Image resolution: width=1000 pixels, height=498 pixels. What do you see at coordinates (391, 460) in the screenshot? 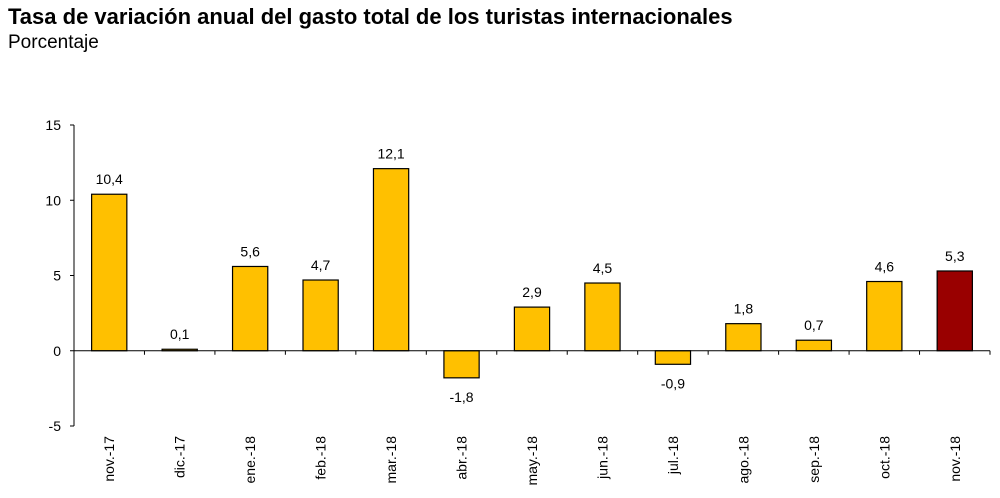
I see `x-tick-label: mar.-18` at bounding box center [391, 460].